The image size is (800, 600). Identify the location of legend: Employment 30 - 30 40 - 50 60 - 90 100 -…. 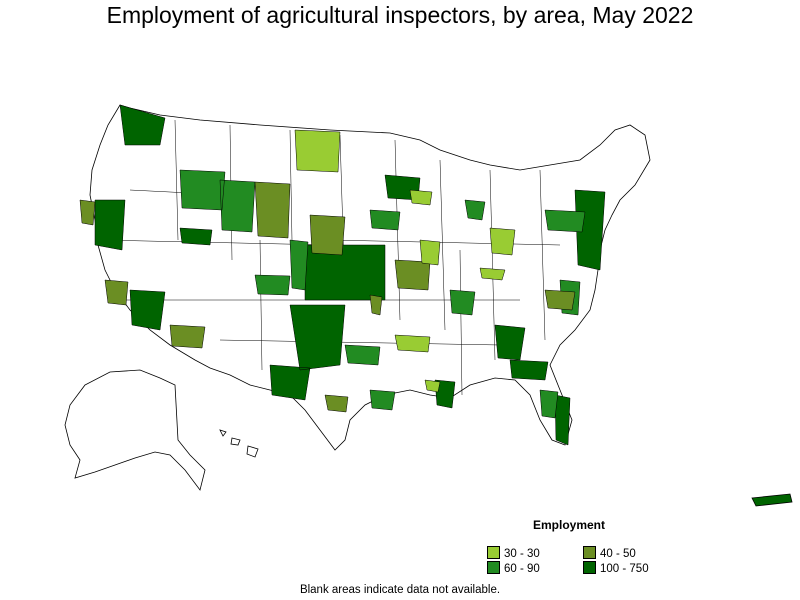
(587, 548).